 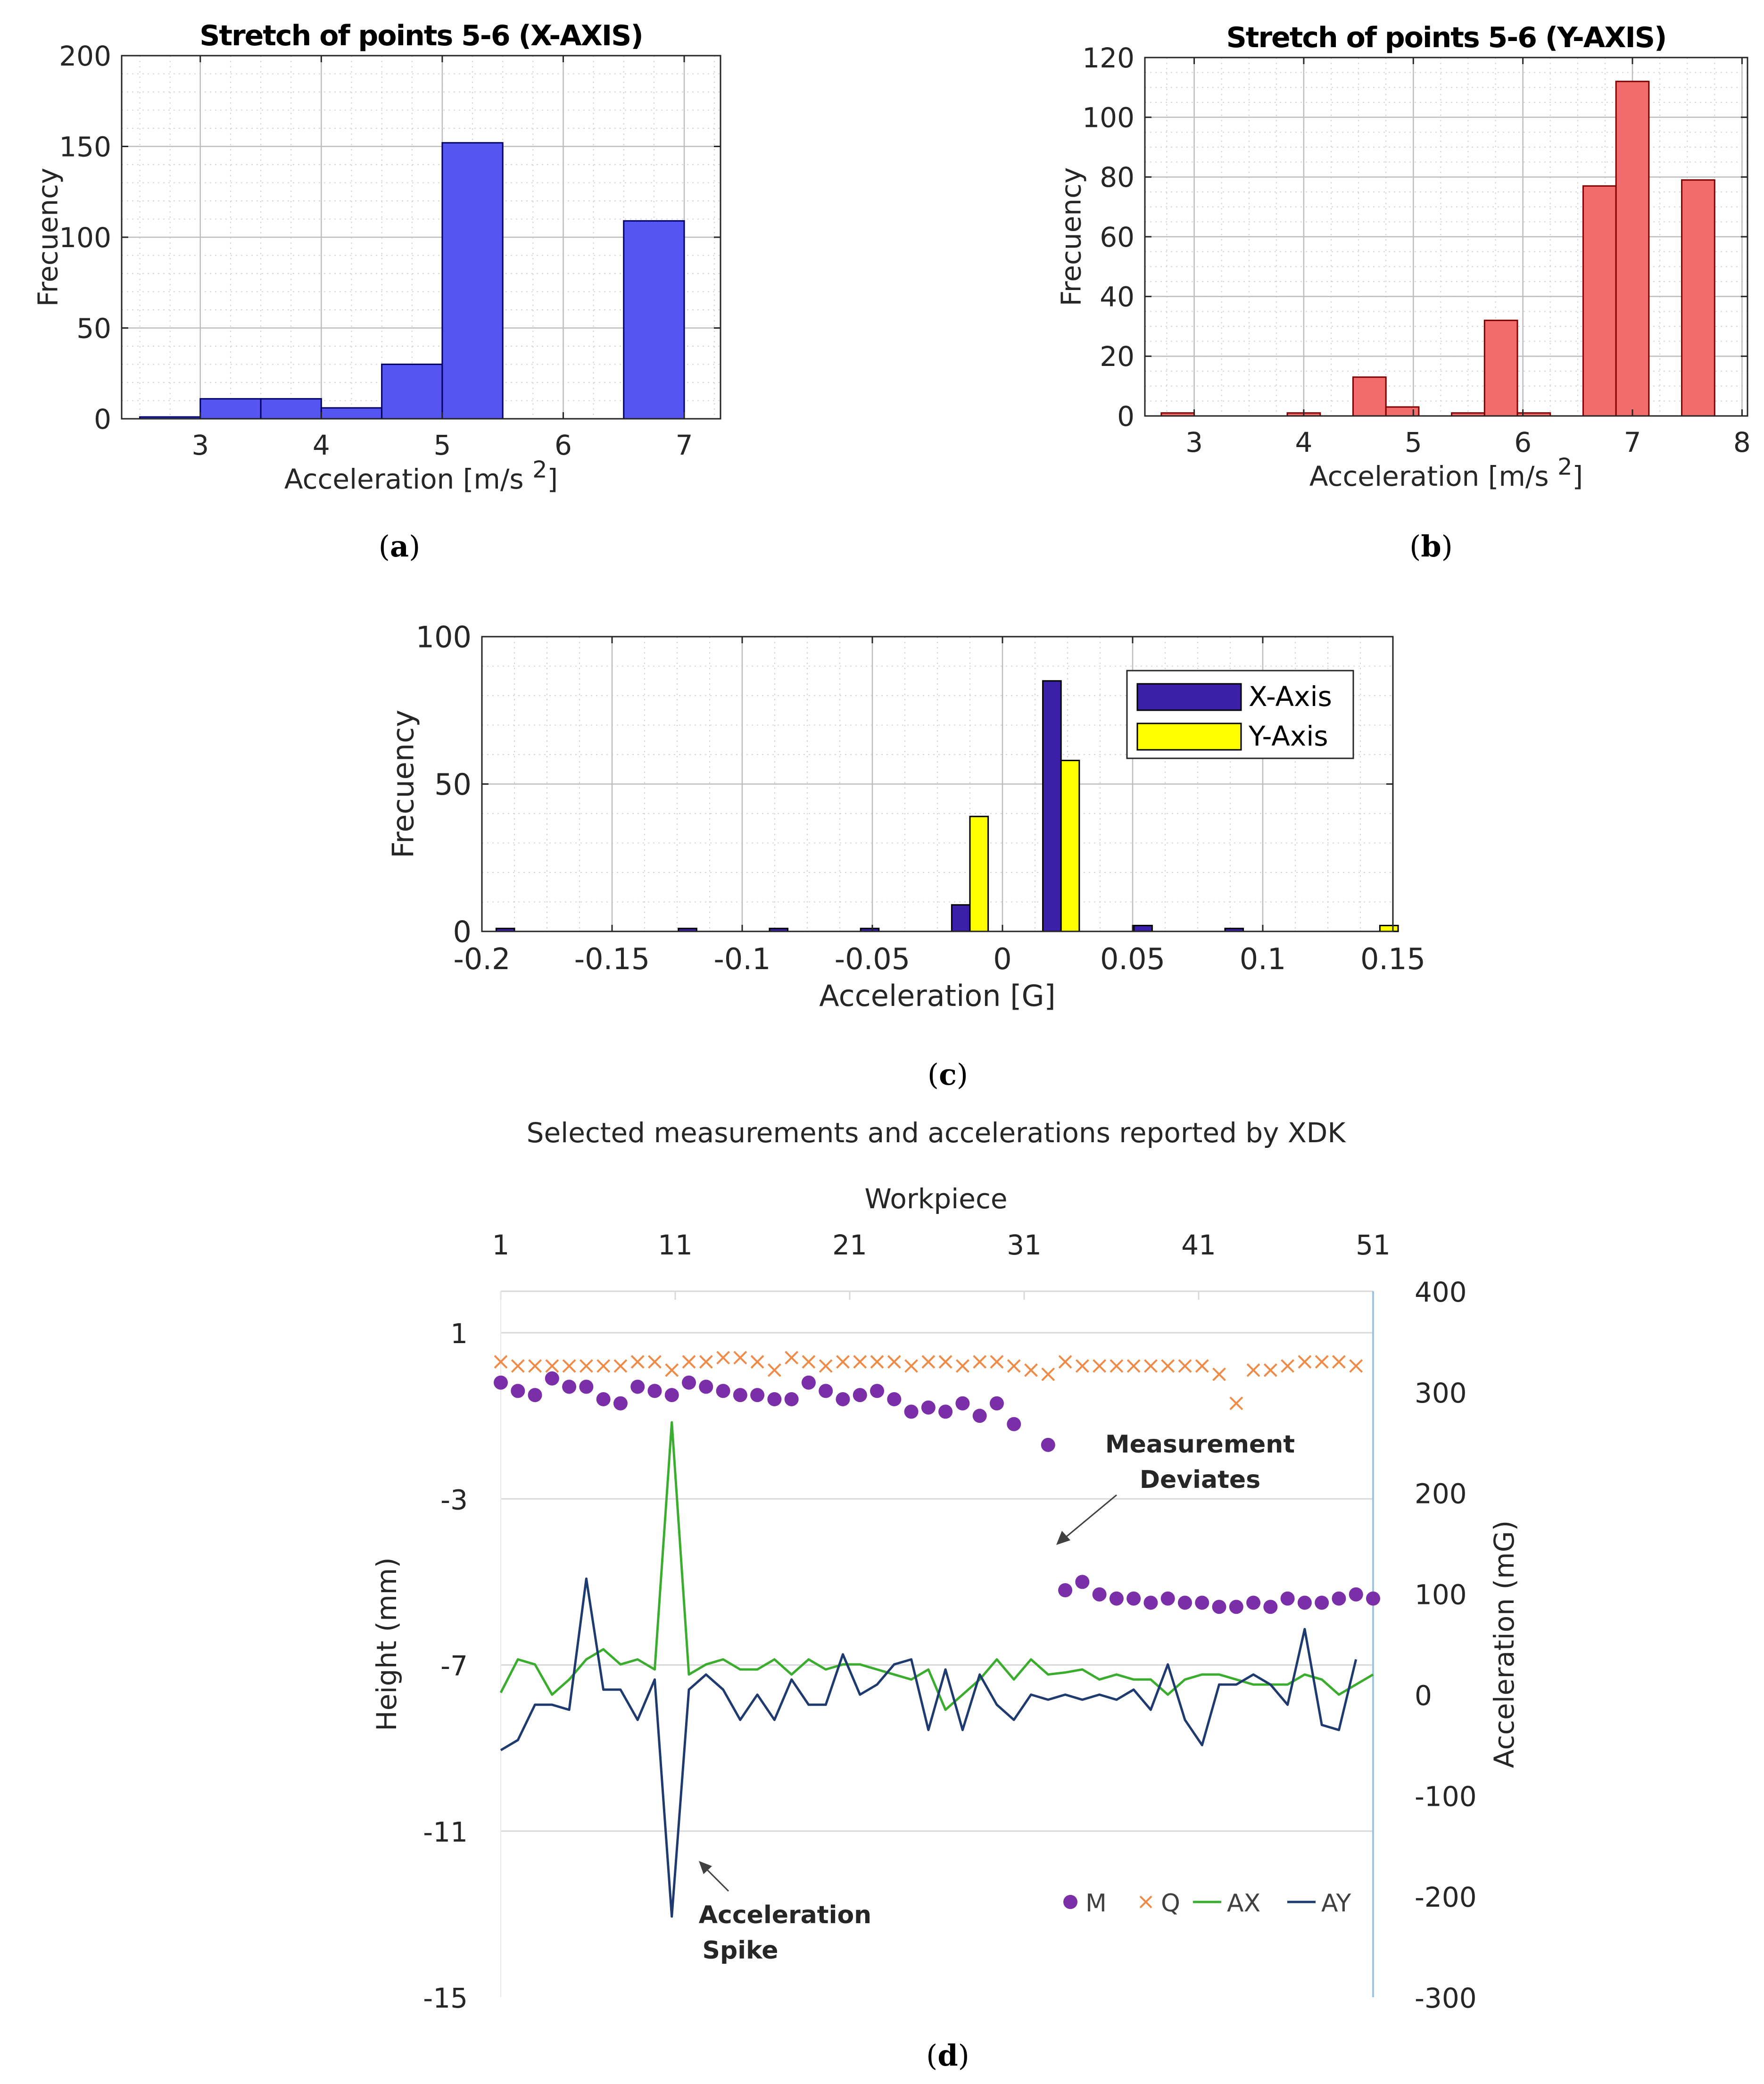 I want to click on x-tick-label: 3, so click(x=1194, y=442).